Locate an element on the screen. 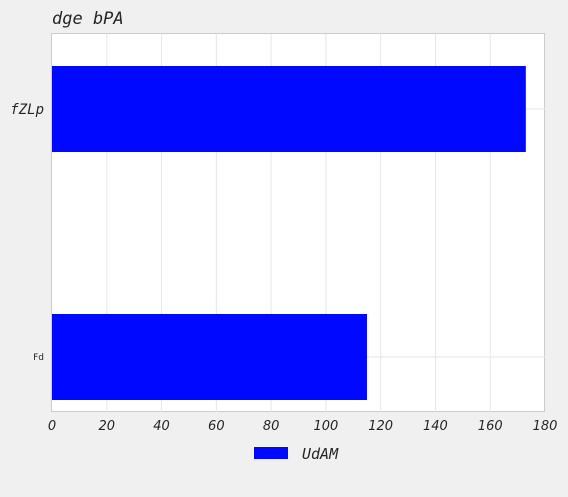 The image size is (568, 497). x-tick-label: 0 is located at coordinates (52, 426).